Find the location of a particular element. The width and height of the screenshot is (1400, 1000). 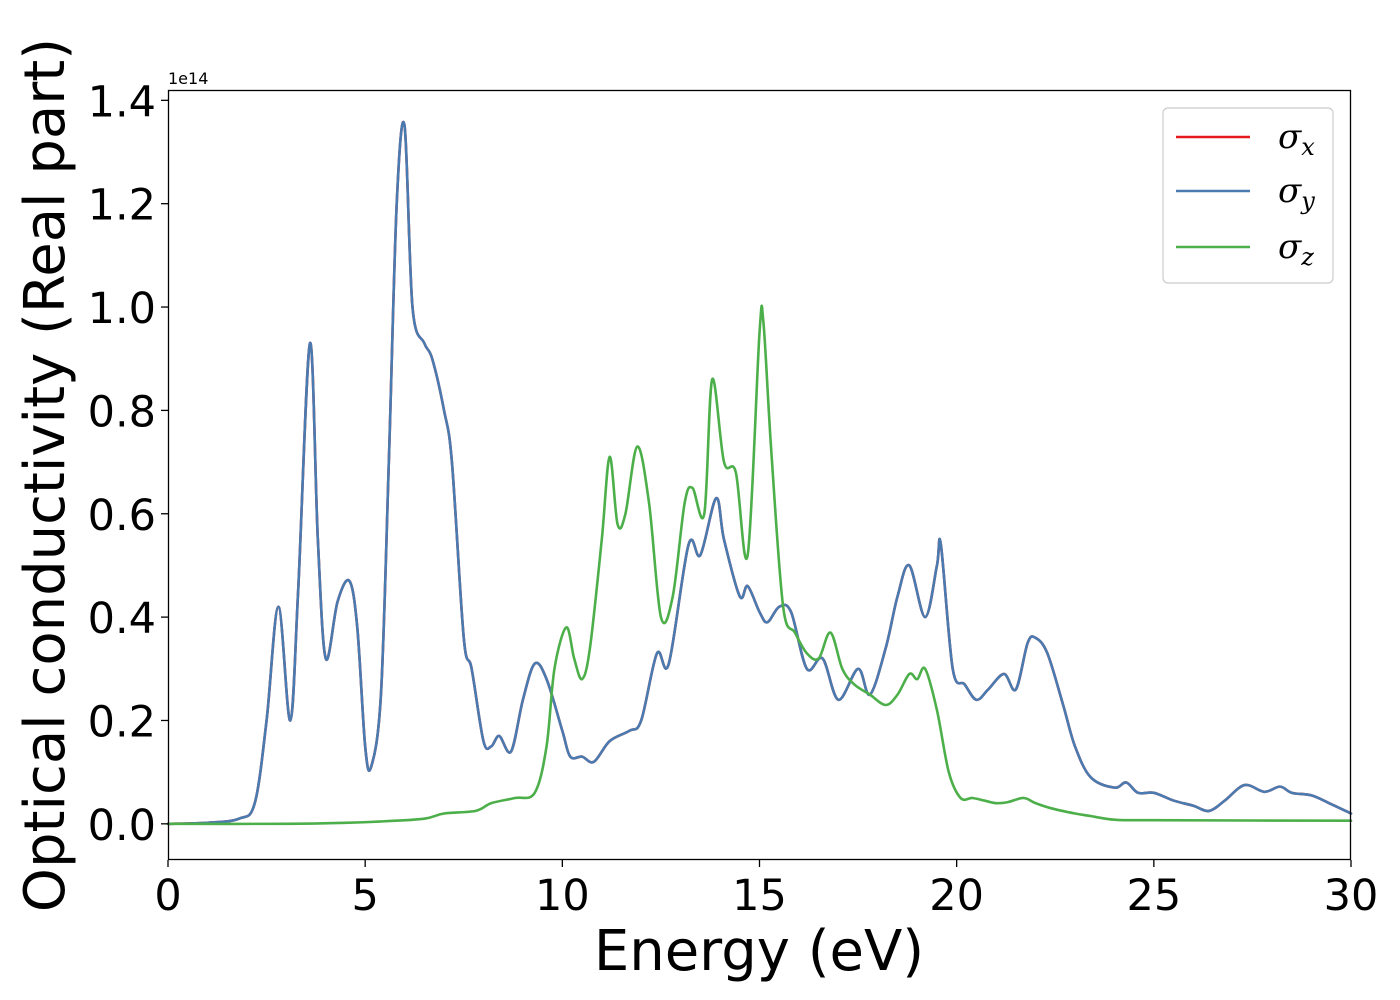

x-axis-label: Energy (eV) is located at coordinates (759, 951).